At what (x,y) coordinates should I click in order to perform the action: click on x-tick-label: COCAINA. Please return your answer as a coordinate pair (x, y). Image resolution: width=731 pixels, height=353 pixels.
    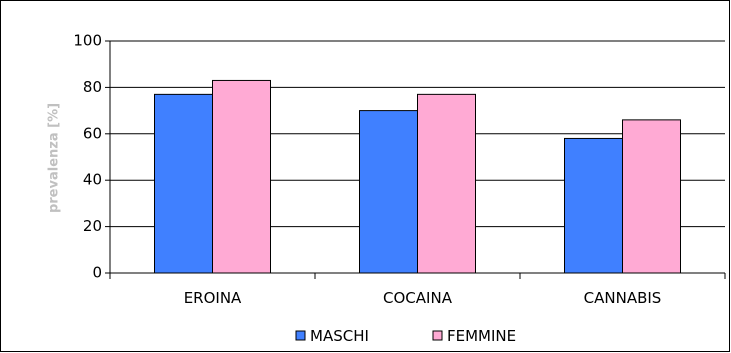
    Looking at the image, I should click on (418, 298).